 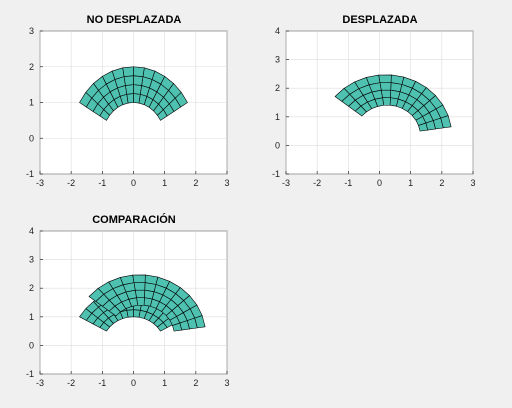 I want to click on plot-title: COMPARACIÓN, so click(x=134, y=219).